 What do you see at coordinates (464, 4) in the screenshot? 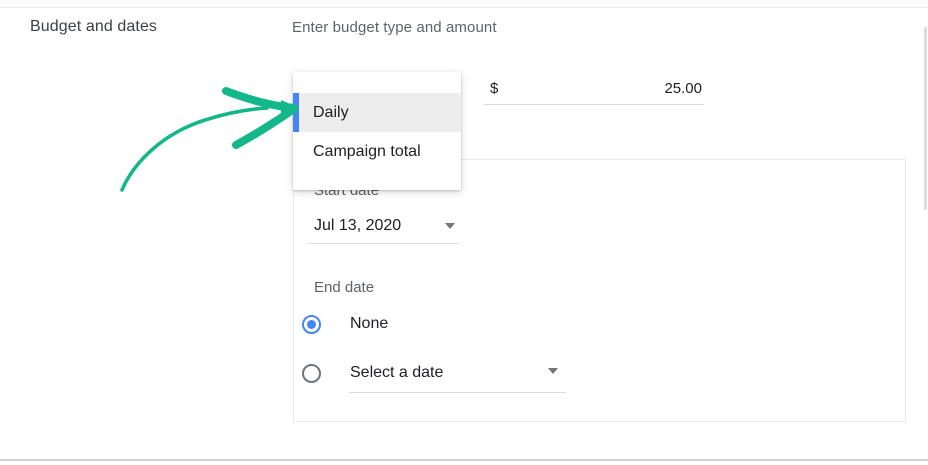
I see `top-divider` at bounding box center [464, 4].